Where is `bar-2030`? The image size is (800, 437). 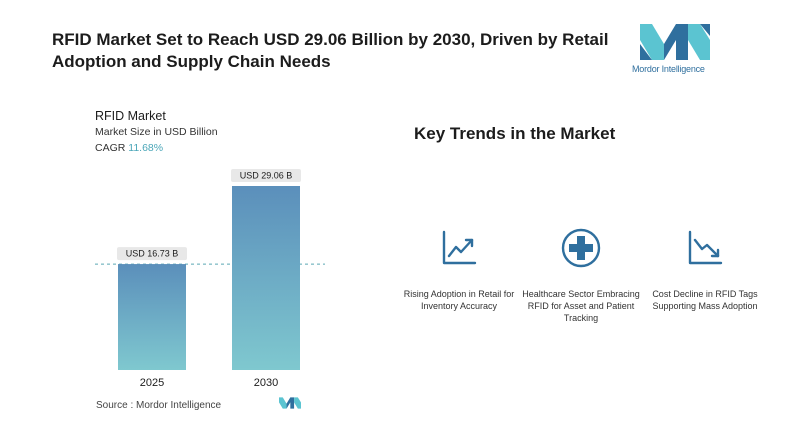 bar-2030 is located at coordinates (266, 278).